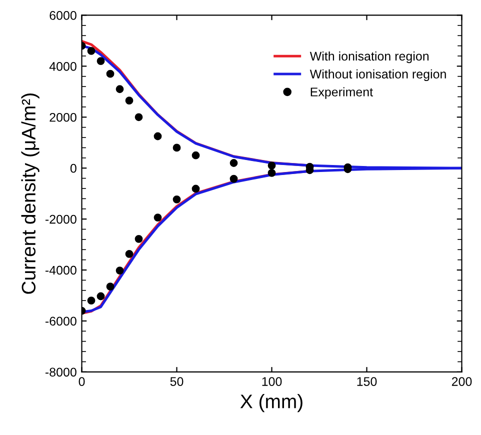 Image resolution: width=481 pixels, height=435 pixels. What do you see at coordinates (462, 381) in the screenshot?
I see `x-tick-label: 200` at bounding box center [462, 381].